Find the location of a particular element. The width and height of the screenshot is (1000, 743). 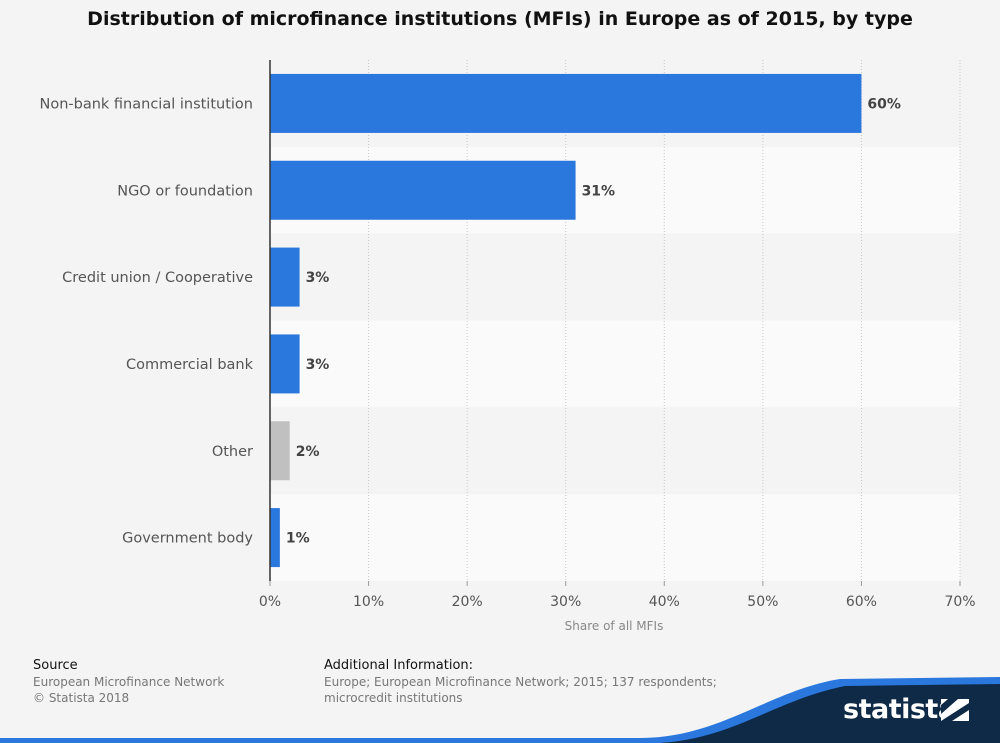

x-tick-label: 50% is located at coordinates (762, 602).